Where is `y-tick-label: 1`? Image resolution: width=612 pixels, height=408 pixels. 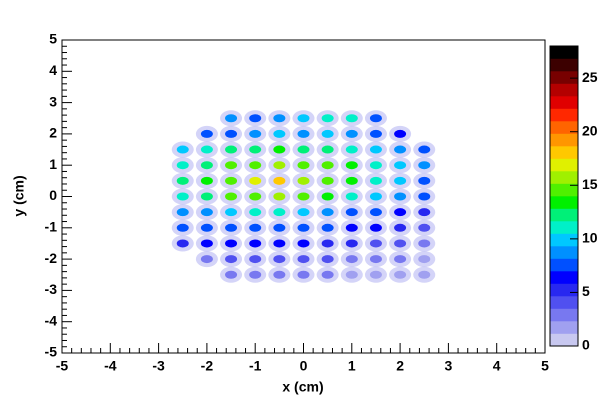 y-tick-label: 1 is located at coordinates (53, 164).